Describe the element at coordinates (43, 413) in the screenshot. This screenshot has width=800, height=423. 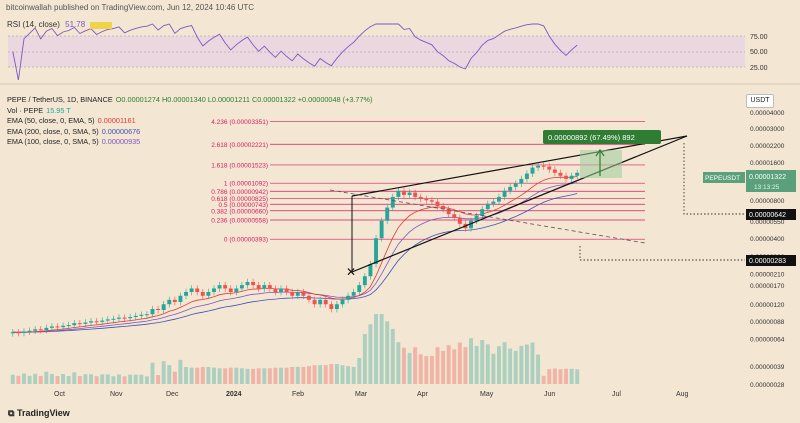
I see `tradingview-brand: TradingView` at that location.